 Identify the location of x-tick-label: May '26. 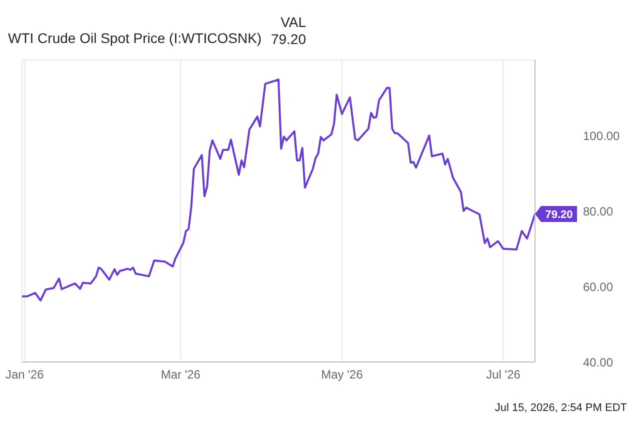
(342, 375).